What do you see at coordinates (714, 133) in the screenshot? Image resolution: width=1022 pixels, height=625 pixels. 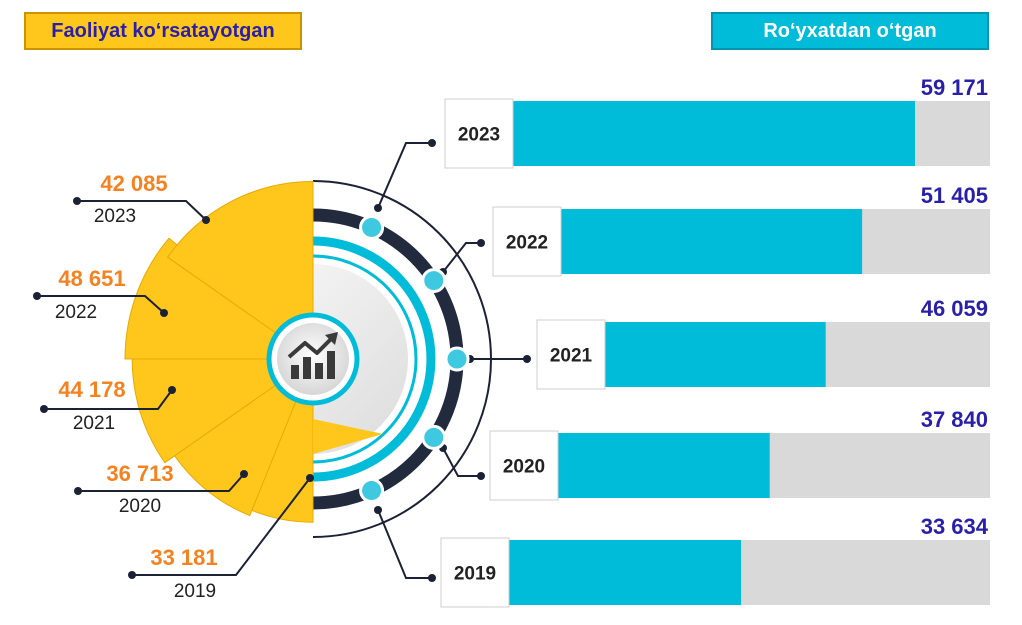 I see `bar-registered-2023` at bounding box center [714, 133].